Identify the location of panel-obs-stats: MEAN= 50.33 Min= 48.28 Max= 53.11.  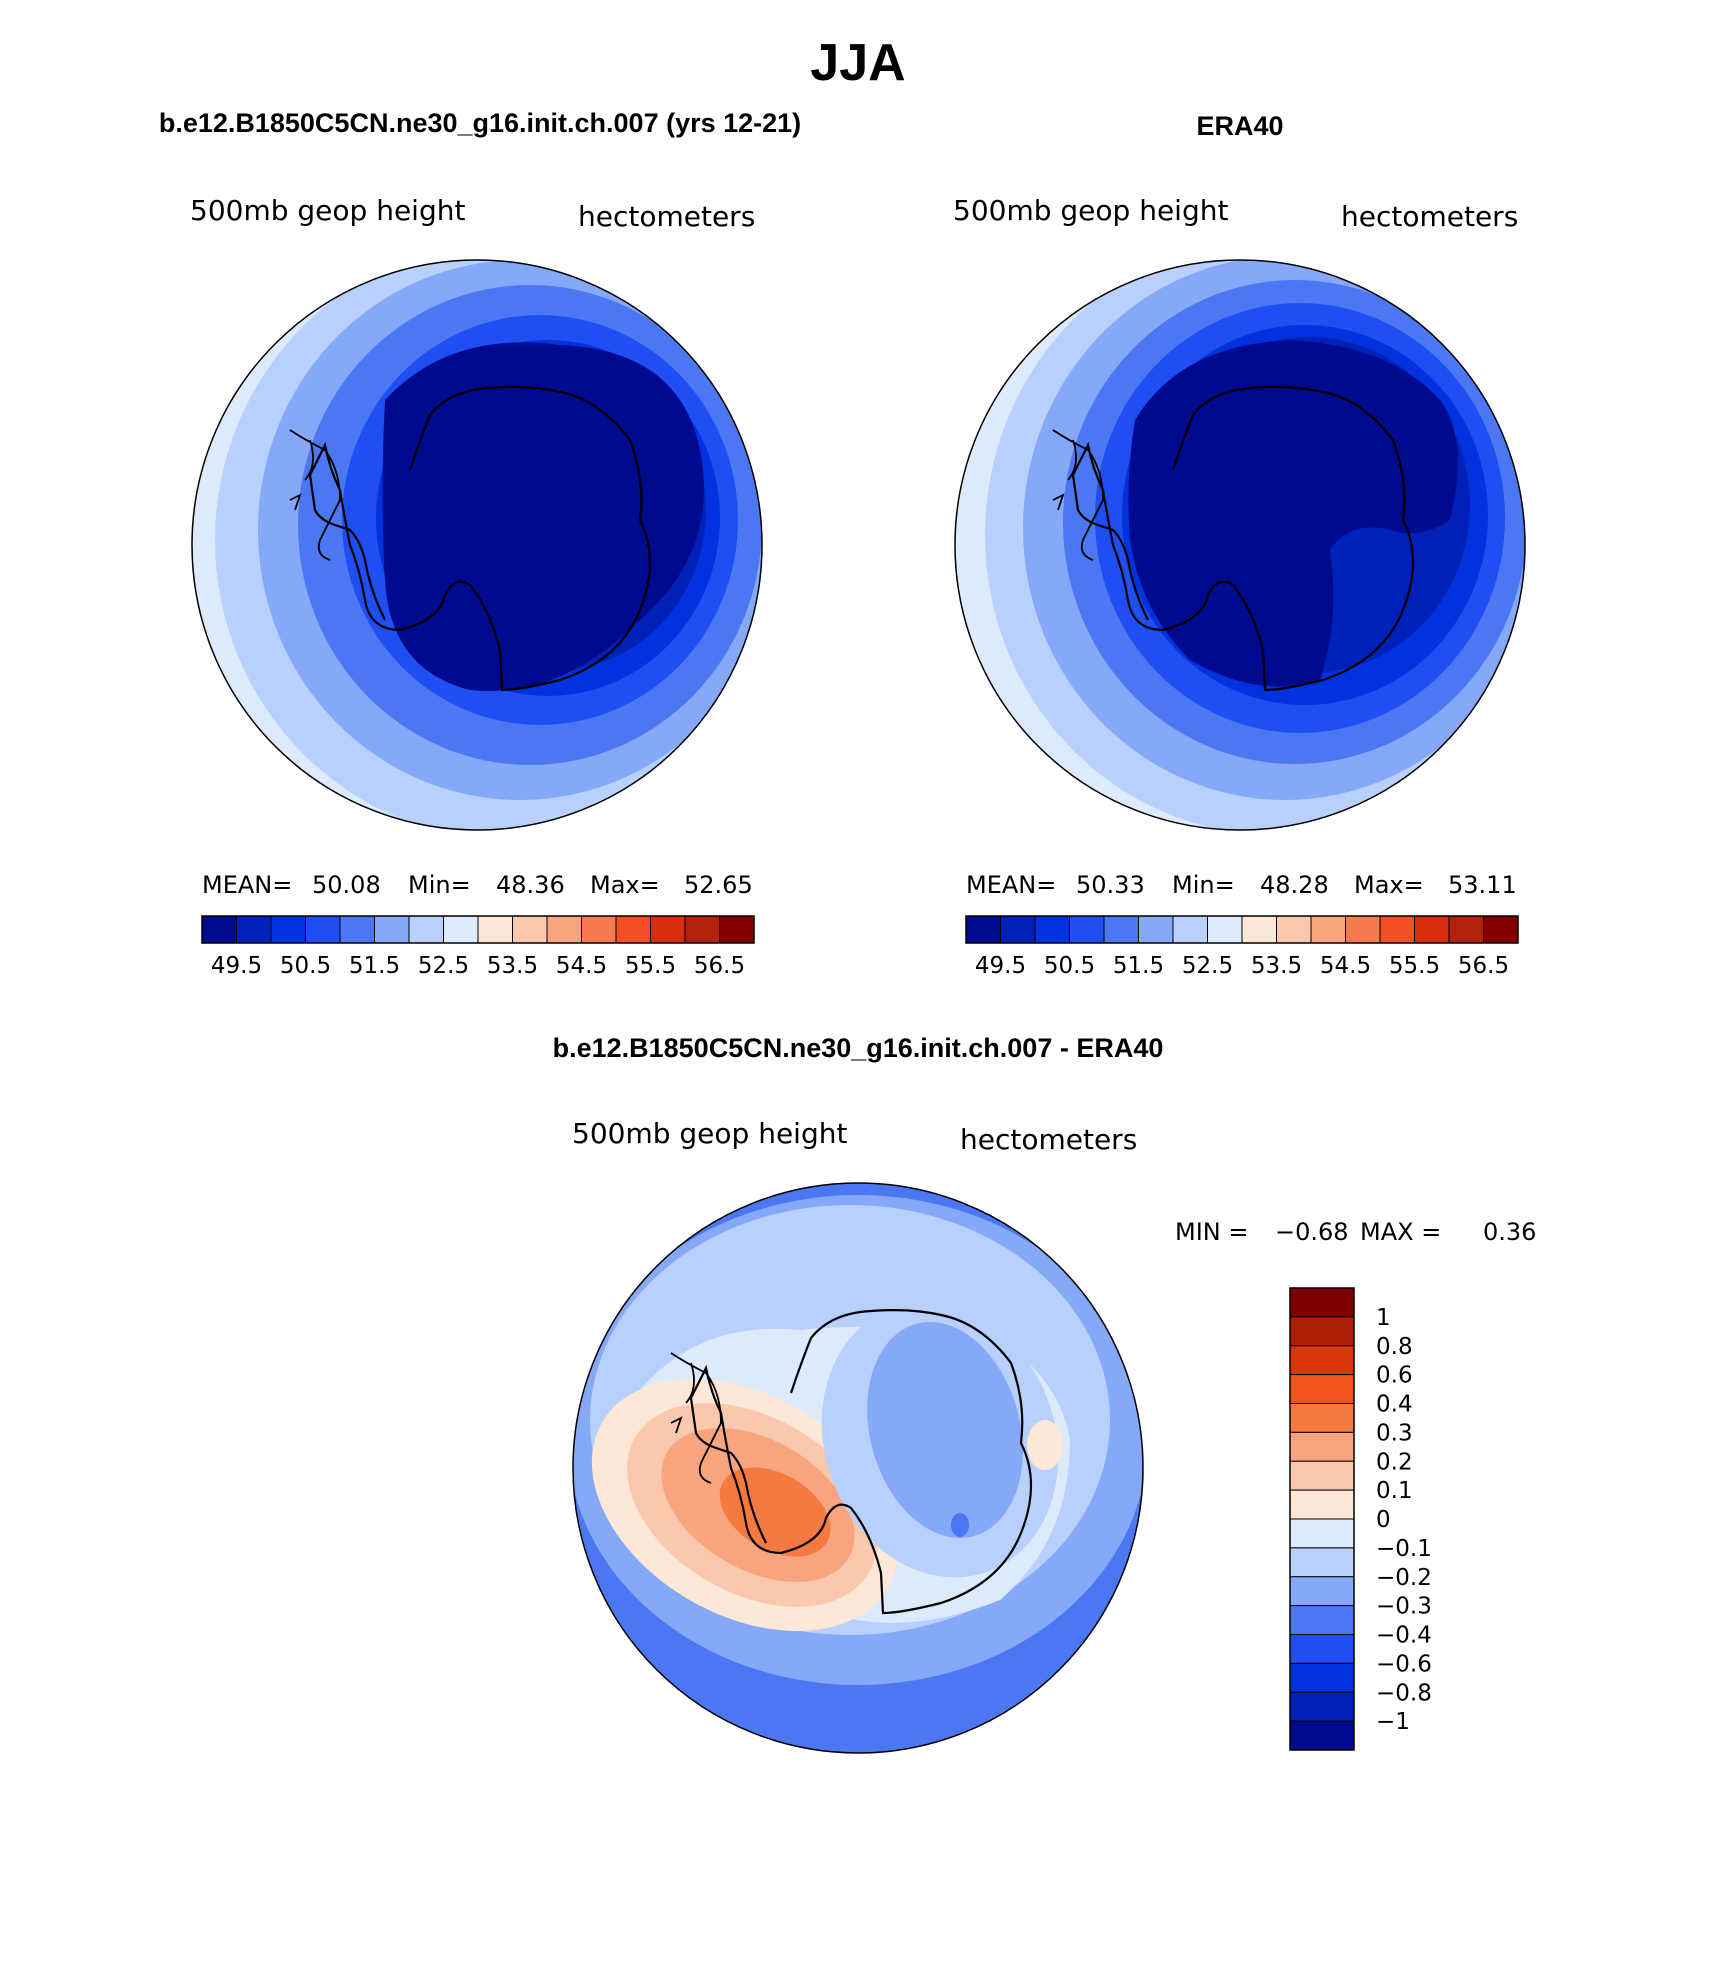
(1241, 885).